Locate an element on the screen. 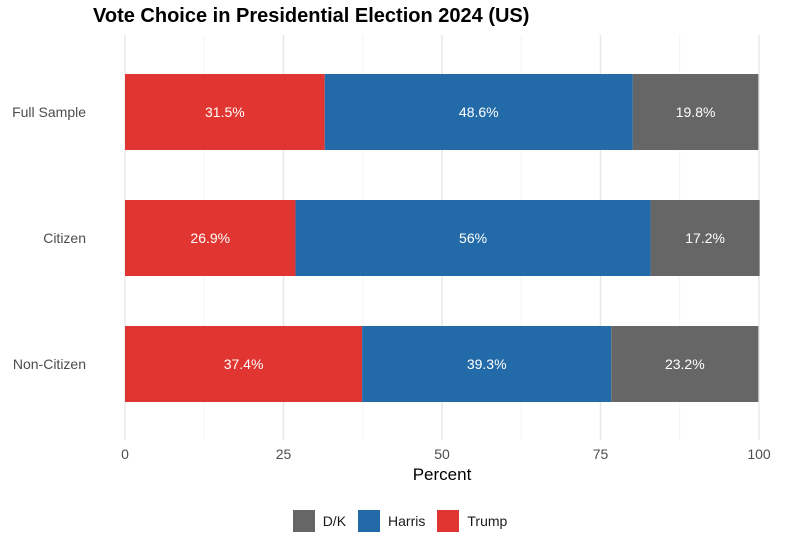 The image size is (800, 550). x-tick-label: 50 is located at coordinates (442, 454).